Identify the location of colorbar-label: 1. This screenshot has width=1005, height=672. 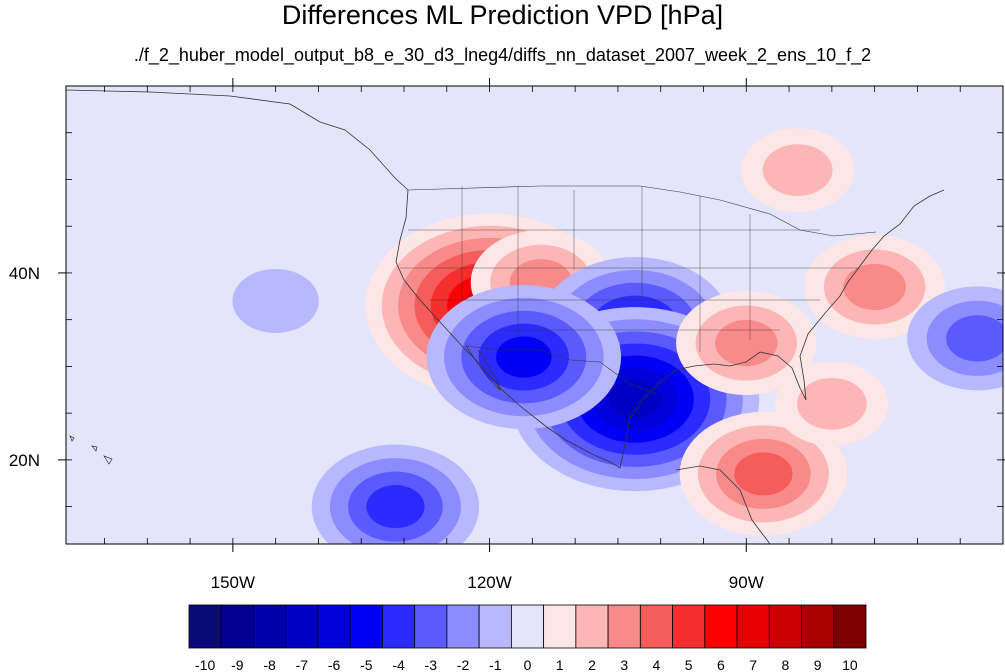
(560, 664).